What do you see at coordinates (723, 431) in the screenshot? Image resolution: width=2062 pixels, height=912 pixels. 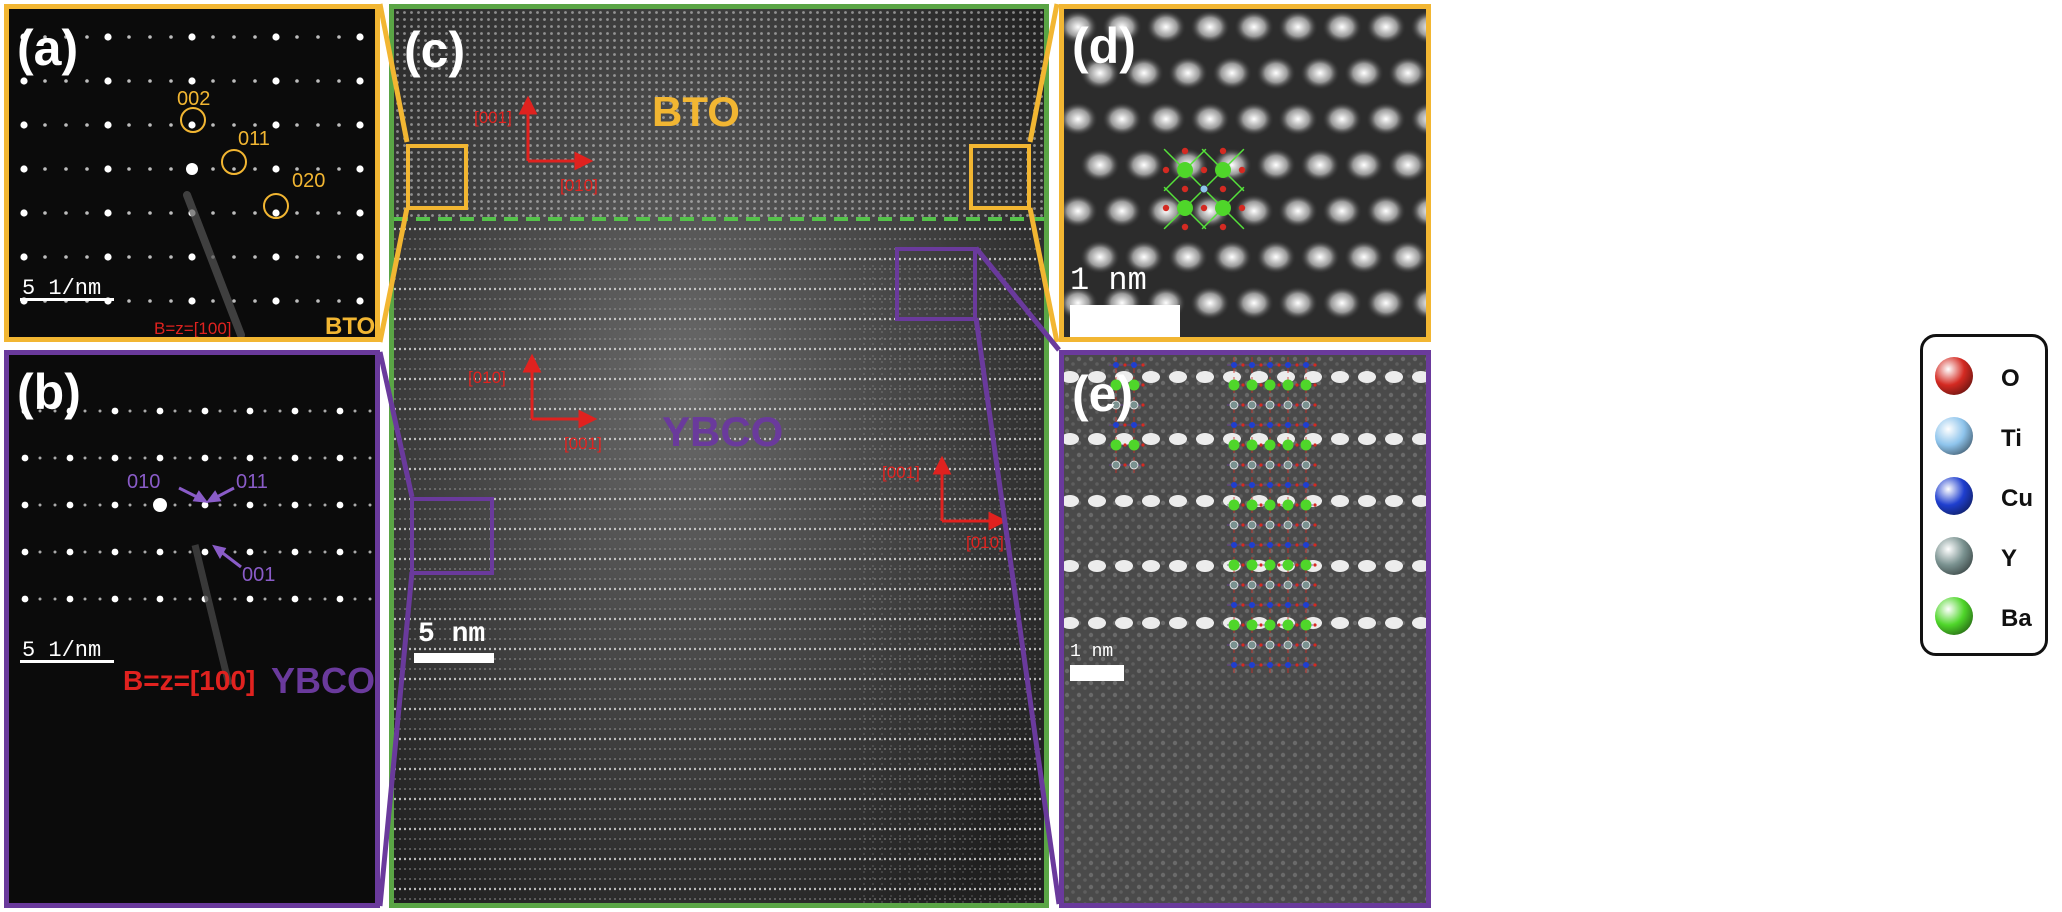 I see `region-label-ybco: YBCO` at bounding box center [723, 431].